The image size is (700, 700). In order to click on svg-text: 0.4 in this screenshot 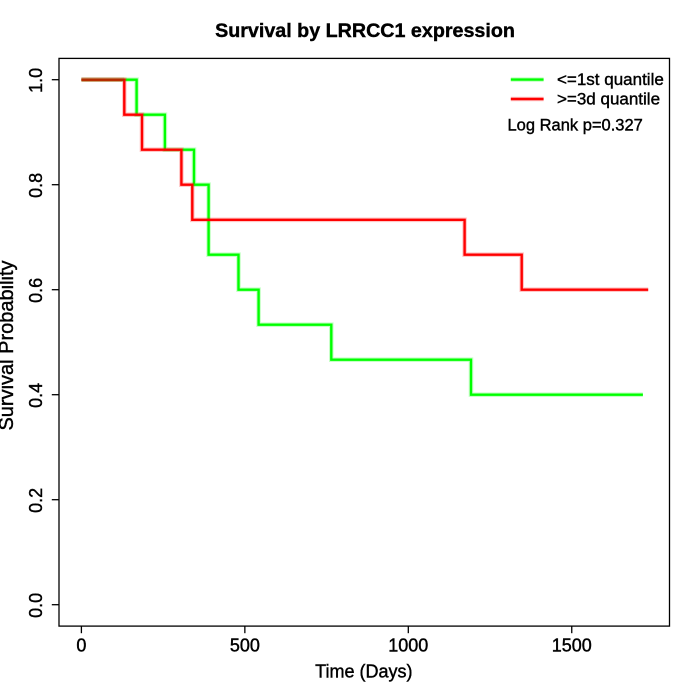, I will do `click(36, 395)`.